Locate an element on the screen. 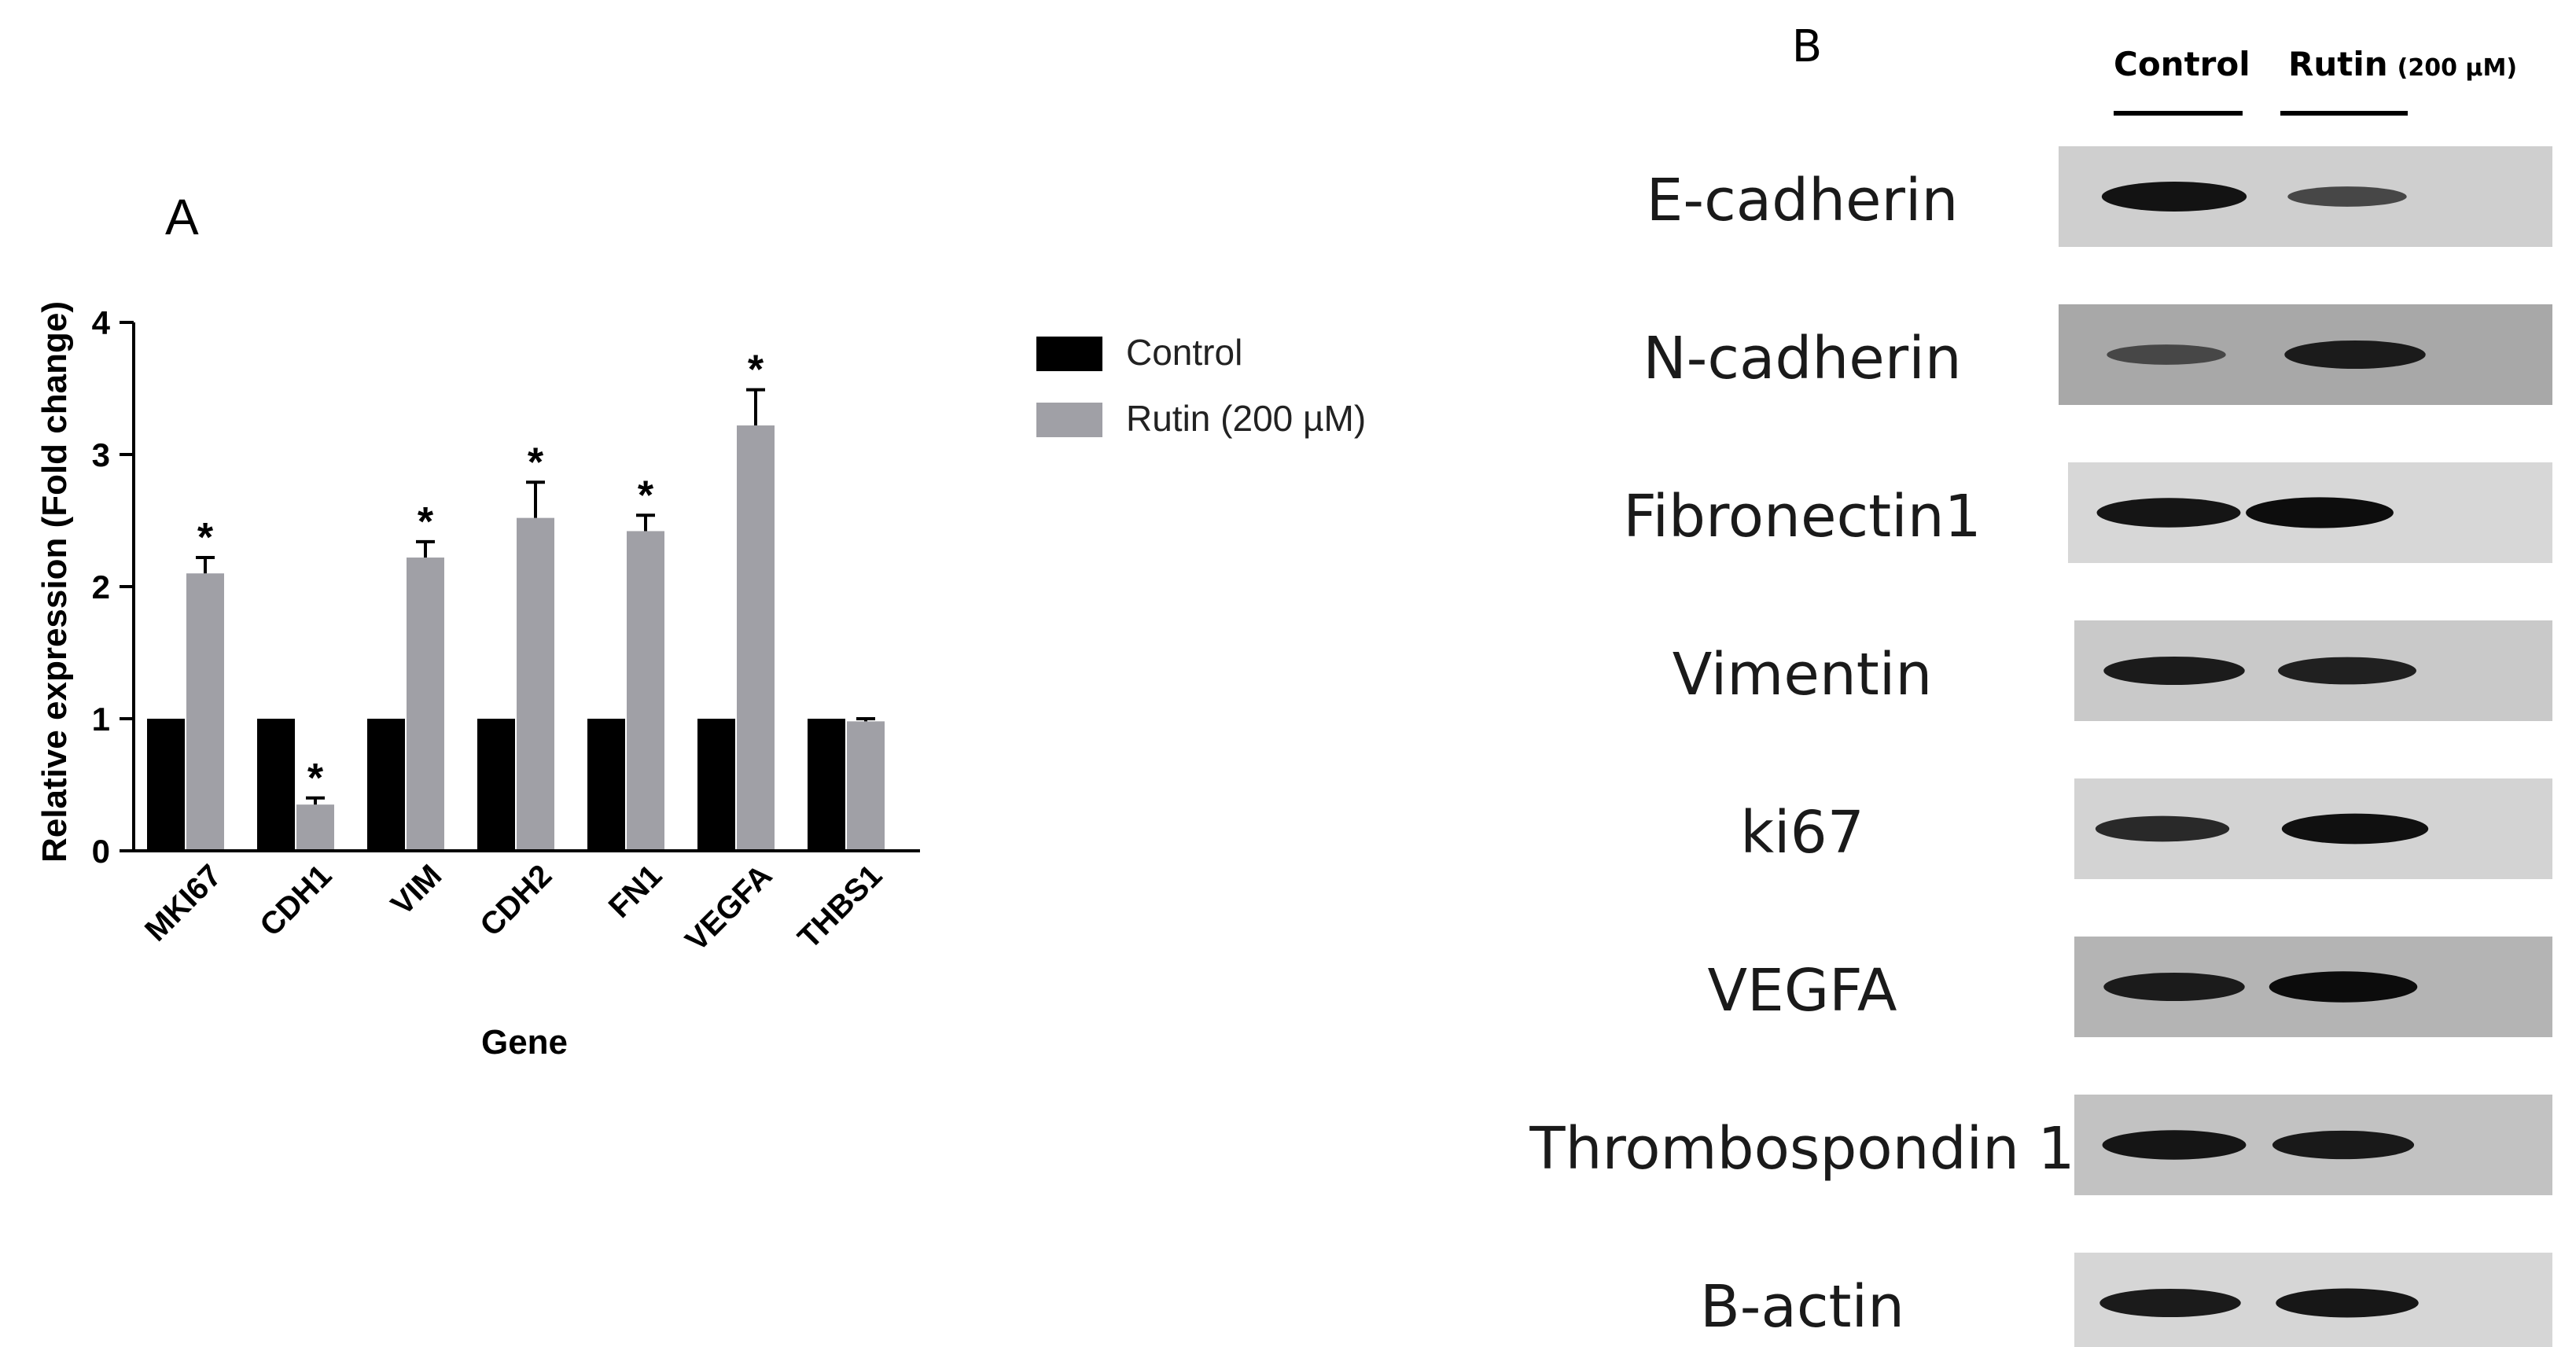 This screenshot has height=1347, width=2576. y-tick-label: 1 is located at coordinates (101, 719).